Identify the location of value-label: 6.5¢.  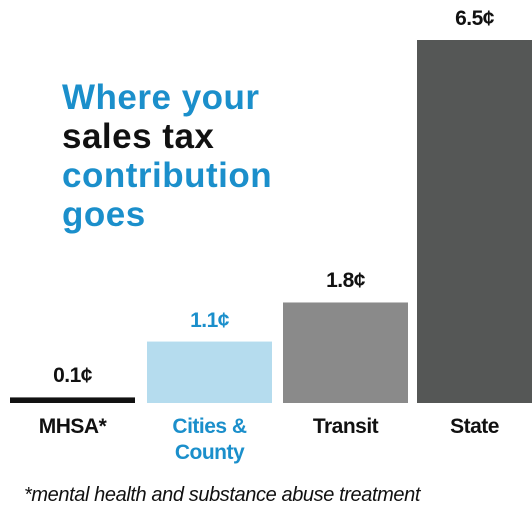
(474, 18).